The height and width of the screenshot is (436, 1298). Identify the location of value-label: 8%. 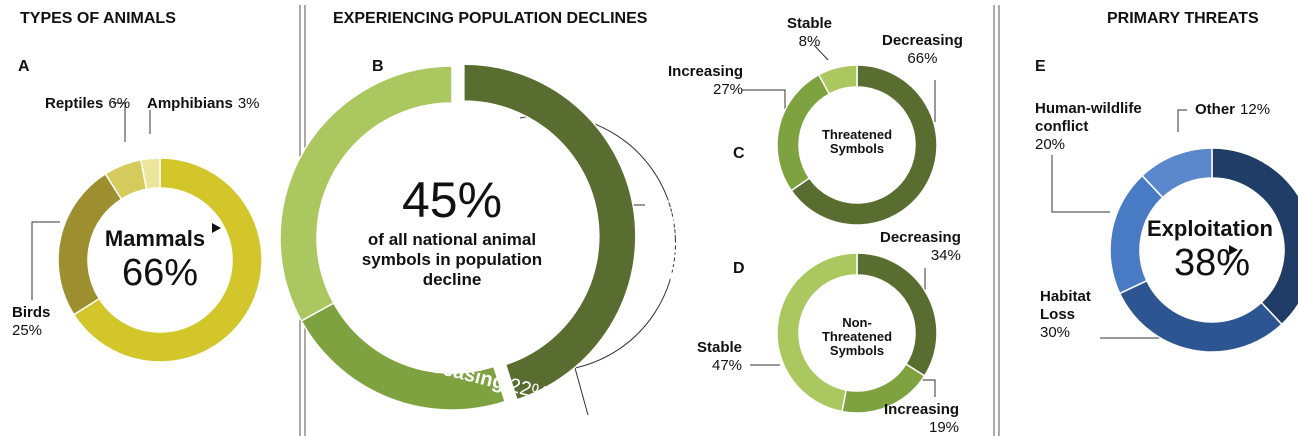
(809, 41).